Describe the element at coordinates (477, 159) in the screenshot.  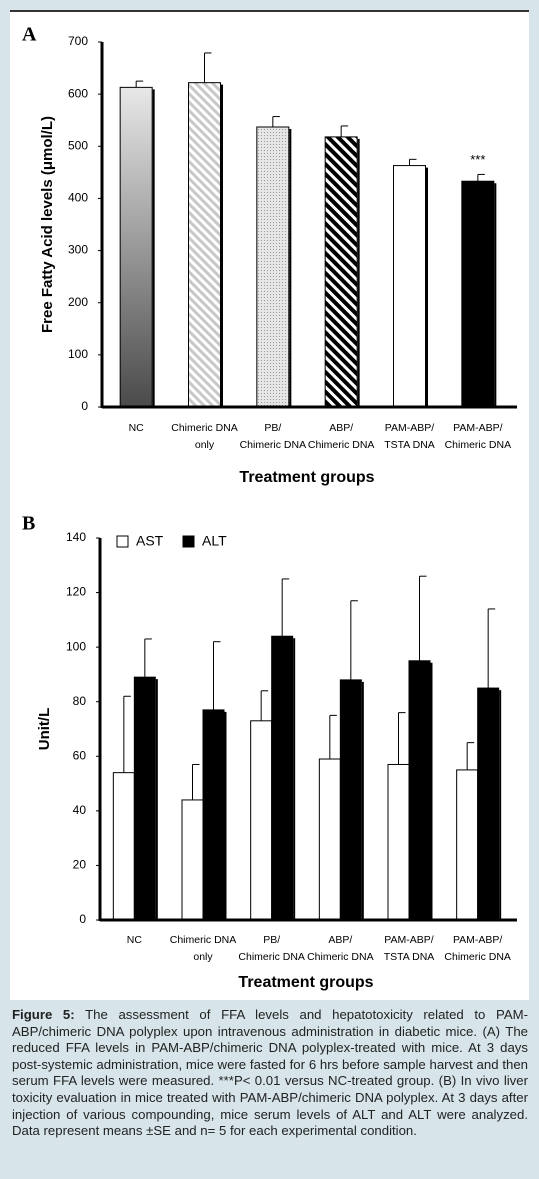
I see `annotation: ***` at that location.